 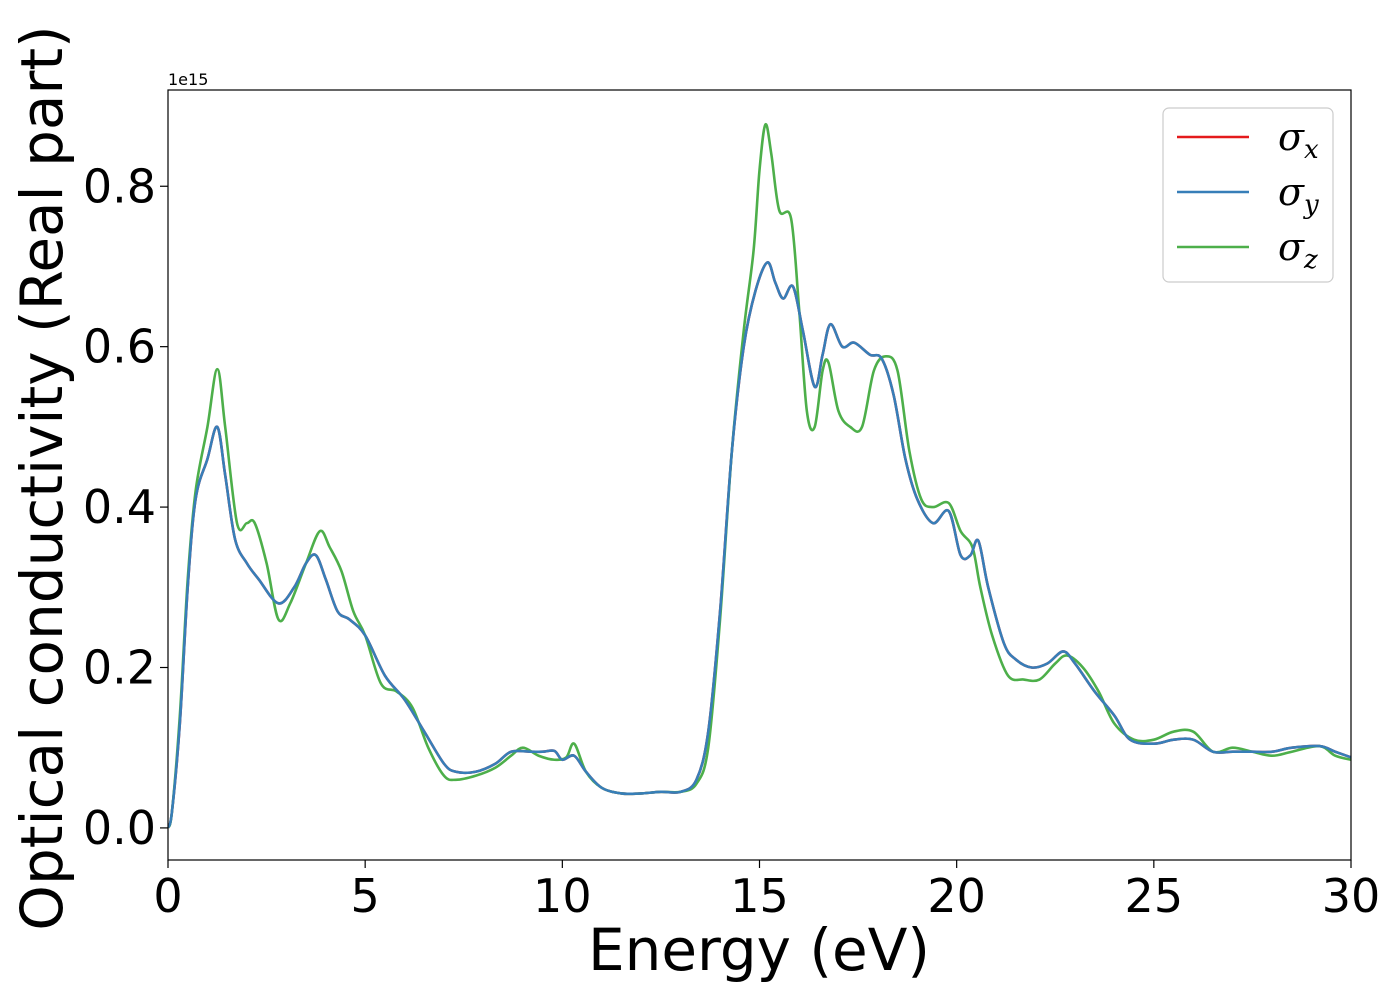 I want to click on x-tick-label: 0, so click(x=167, y=896).